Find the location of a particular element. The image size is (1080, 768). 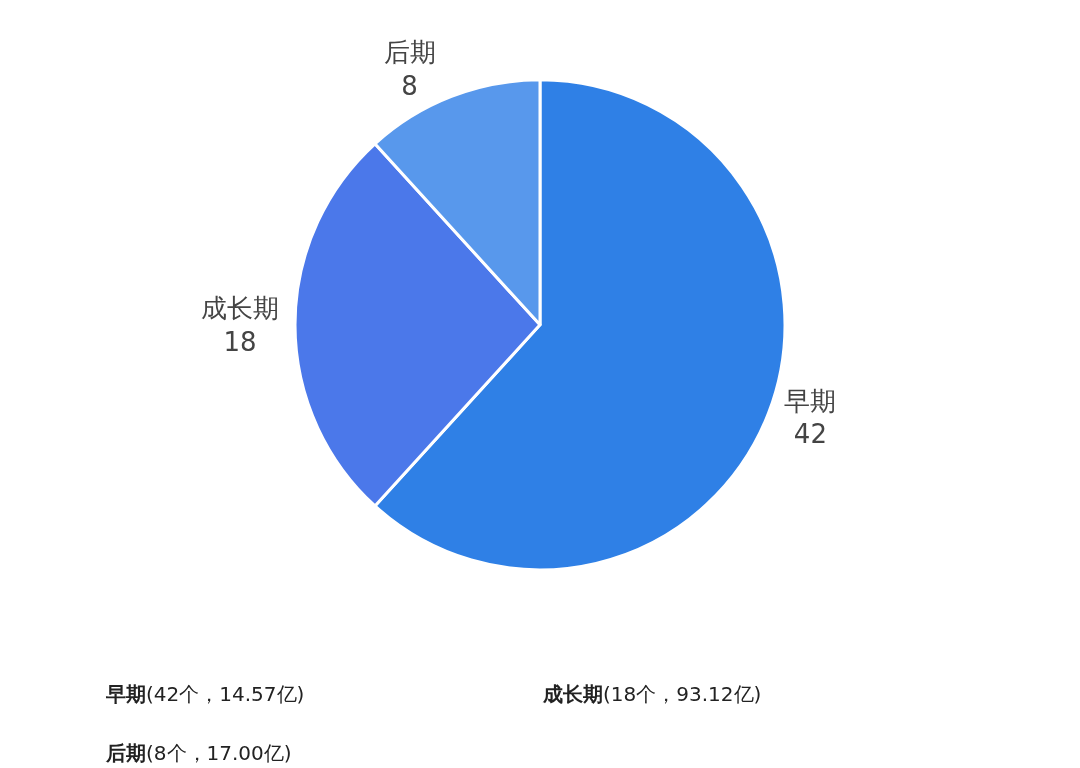

slice-label: 成长期 is located at coordinates (240, 307).